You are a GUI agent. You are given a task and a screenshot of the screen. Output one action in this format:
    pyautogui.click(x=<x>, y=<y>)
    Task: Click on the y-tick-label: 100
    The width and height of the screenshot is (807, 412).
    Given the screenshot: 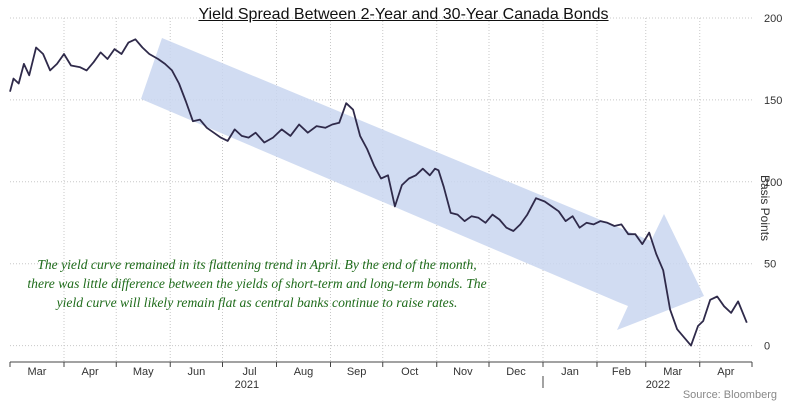 What is the action you would take?
    pyautogui.click(x=773, y=183)
    